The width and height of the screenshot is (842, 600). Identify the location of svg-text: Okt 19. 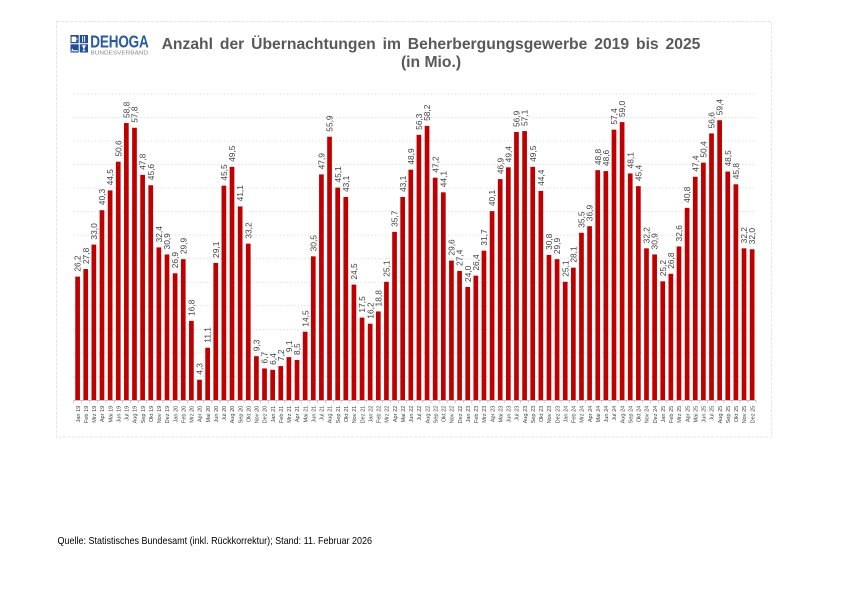
(152, 414).